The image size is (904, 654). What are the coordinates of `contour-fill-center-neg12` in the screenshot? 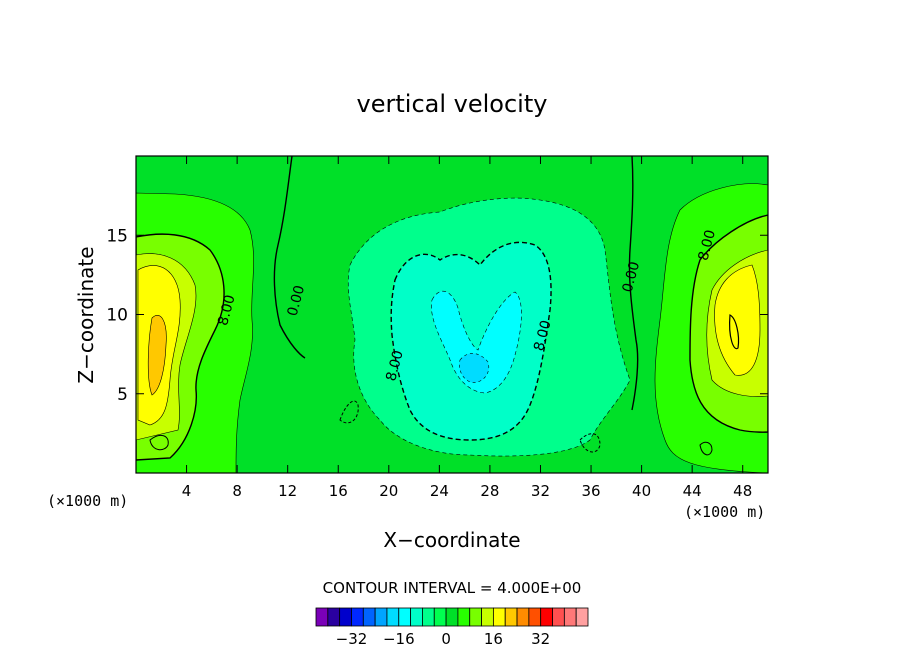 It's located at (476, 342).